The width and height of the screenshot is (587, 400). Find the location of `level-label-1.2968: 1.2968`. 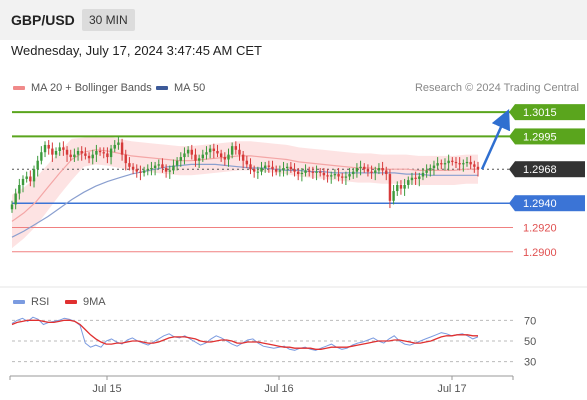

level-label-1.2968: 1.2968 is located at coordinates (540, 170).